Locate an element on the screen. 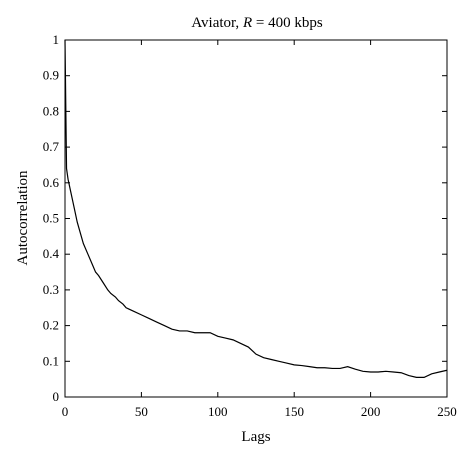 This screenshot has height=462, width=474. x-axis-label: Lags is located at coordinates (255, 437).